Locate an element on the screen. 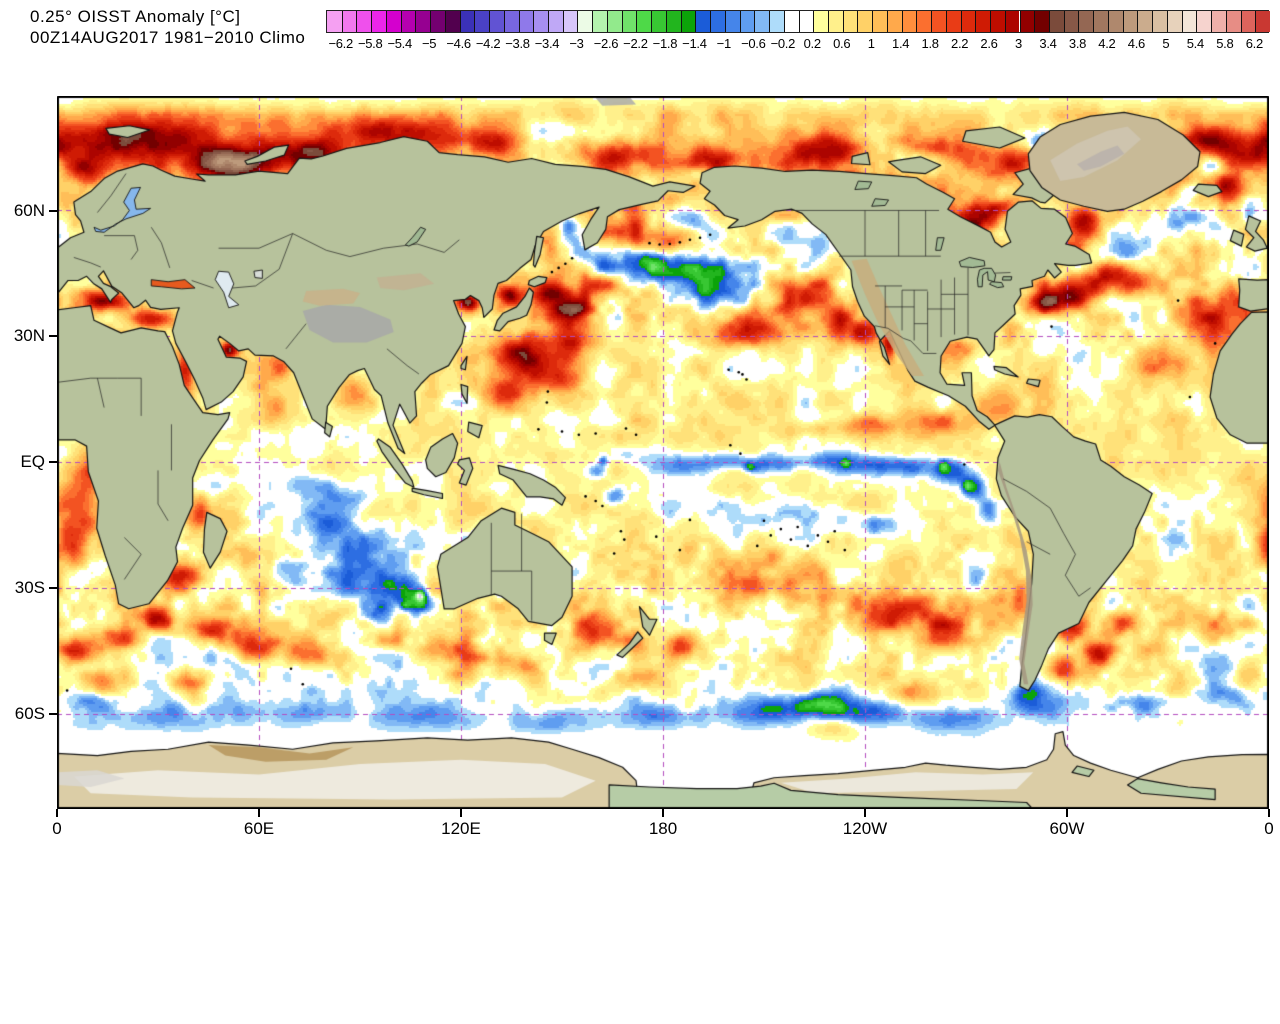 The width and height of the screenshot is (1280, 1024). lon-label: 60W is located at coordinates (1067, 828).